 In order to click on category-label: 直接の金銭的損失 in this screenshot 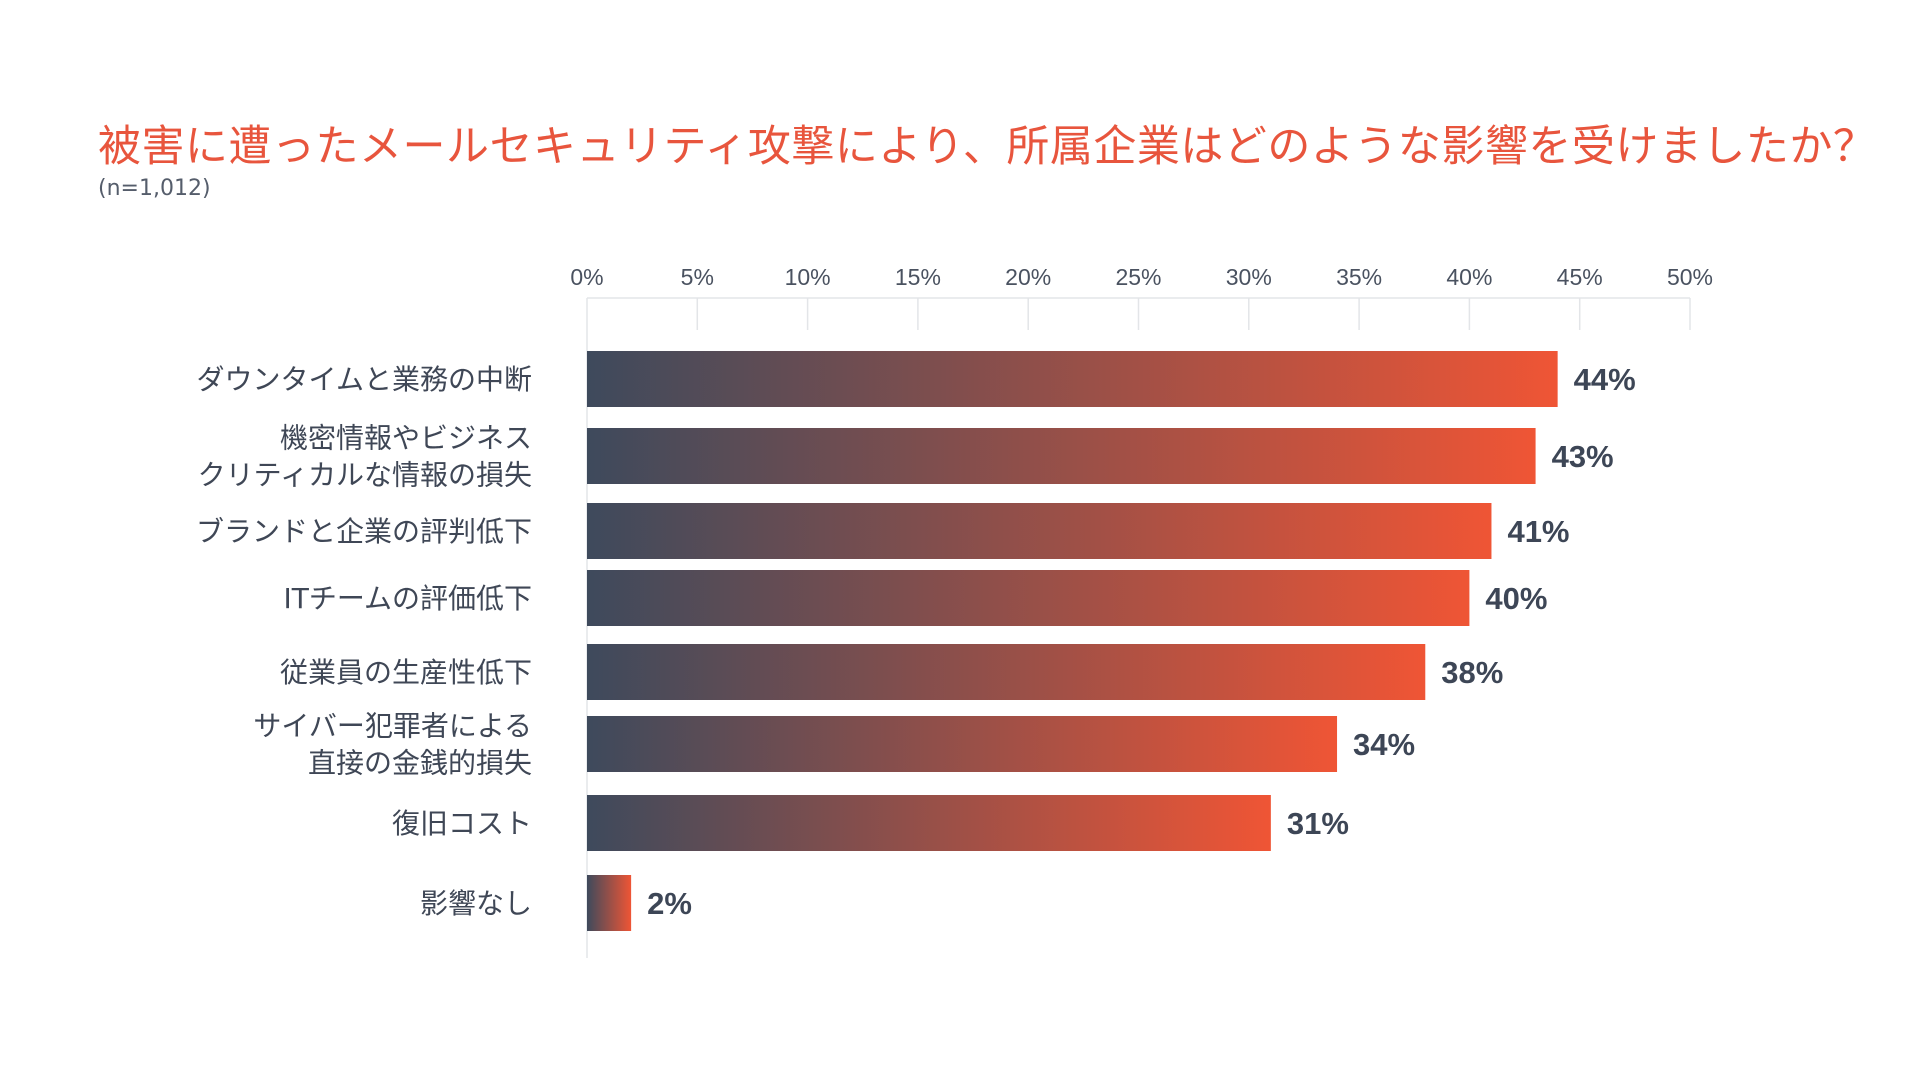, I will do `click(420, 763)`.